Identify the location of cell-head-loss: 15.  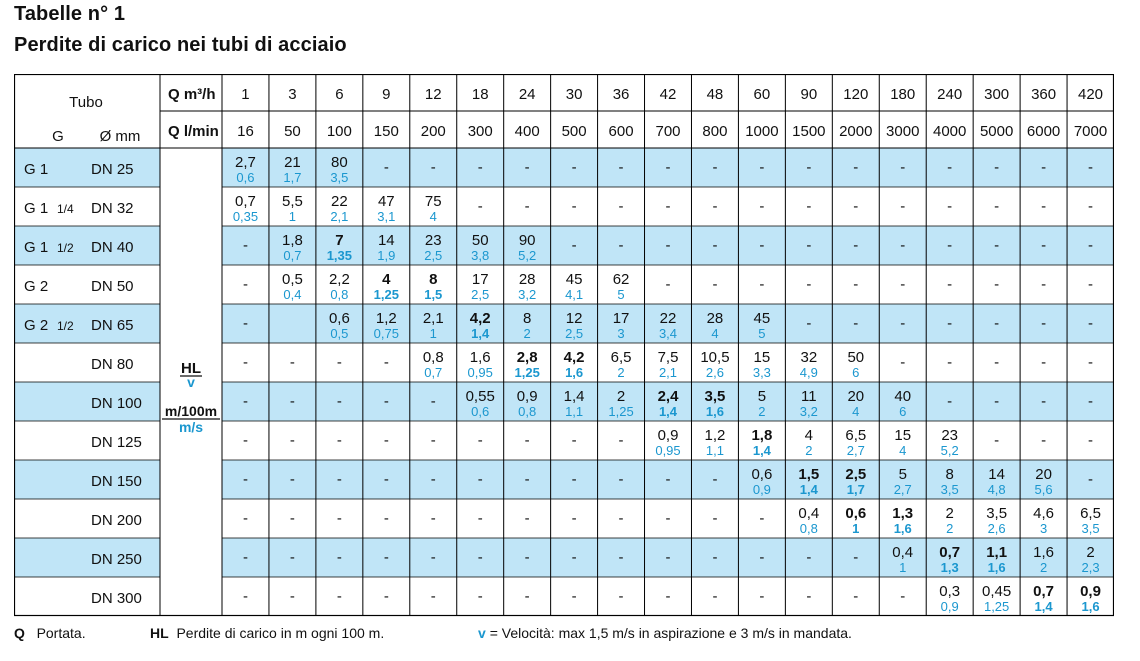
(762, 357).